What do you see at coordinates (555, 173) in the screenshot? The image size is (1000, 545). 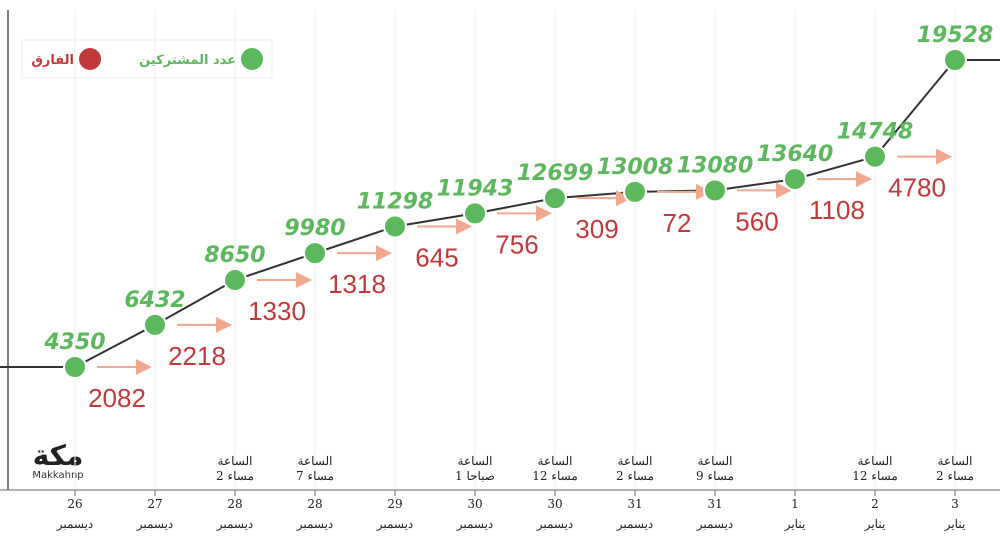 I see `value-label: 12699` at bounding box center [555, 173].